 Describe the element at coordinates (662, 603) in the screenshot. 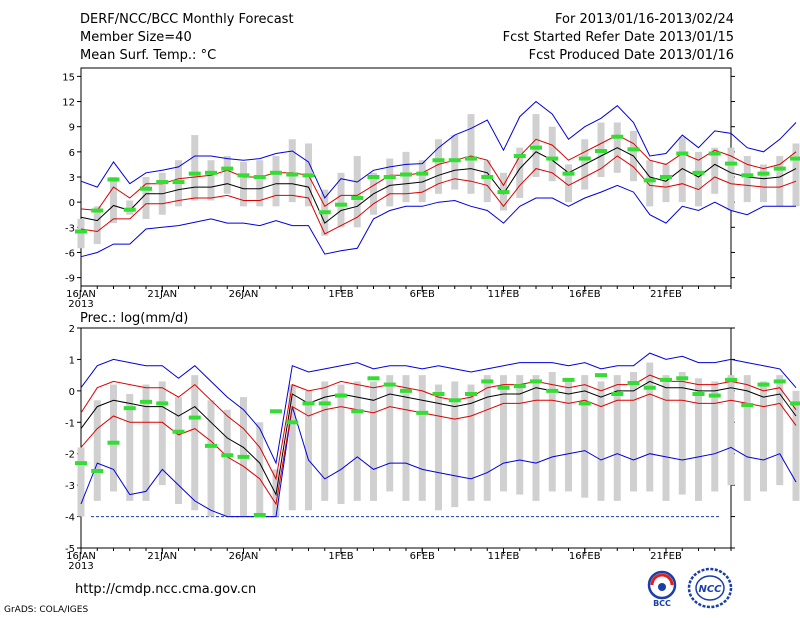

I see `bcc-logo-text: BCC` at that location.